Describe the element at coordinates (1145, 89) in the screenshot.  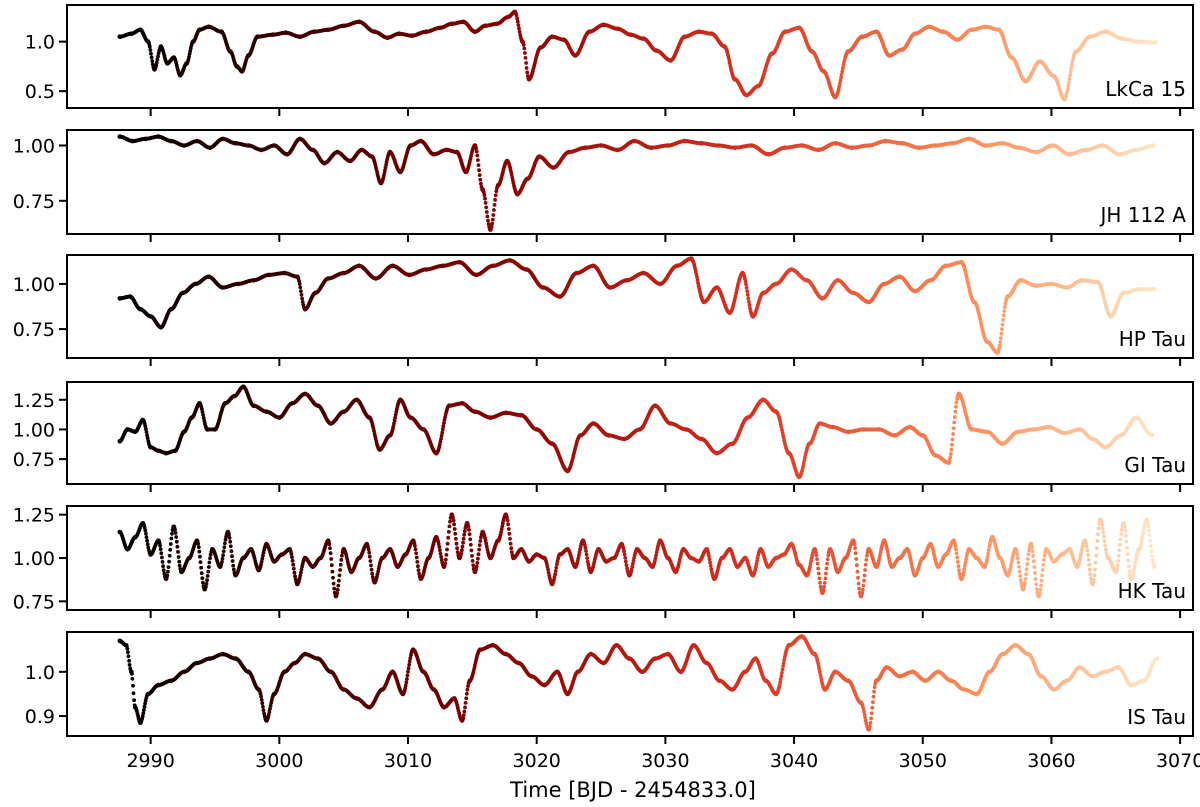
I see `panel-label-lkca-15: LkCa 15` at that location.